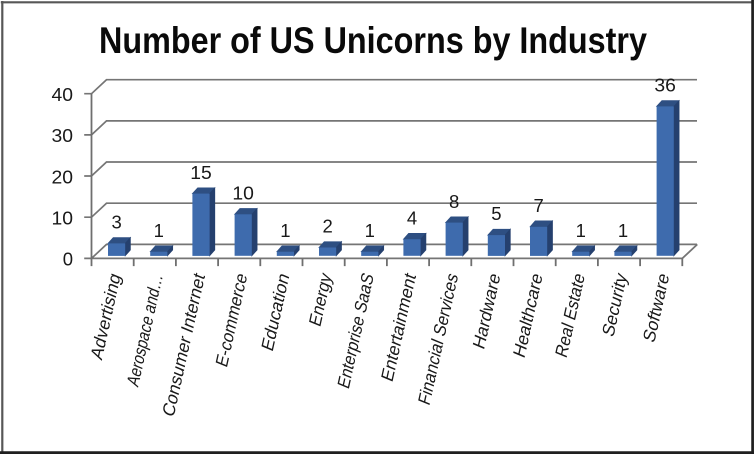  What do you see at coordinates (665, 85) in the screenshot?
I see `svg-text: 36` at bounding box center [665, 85].